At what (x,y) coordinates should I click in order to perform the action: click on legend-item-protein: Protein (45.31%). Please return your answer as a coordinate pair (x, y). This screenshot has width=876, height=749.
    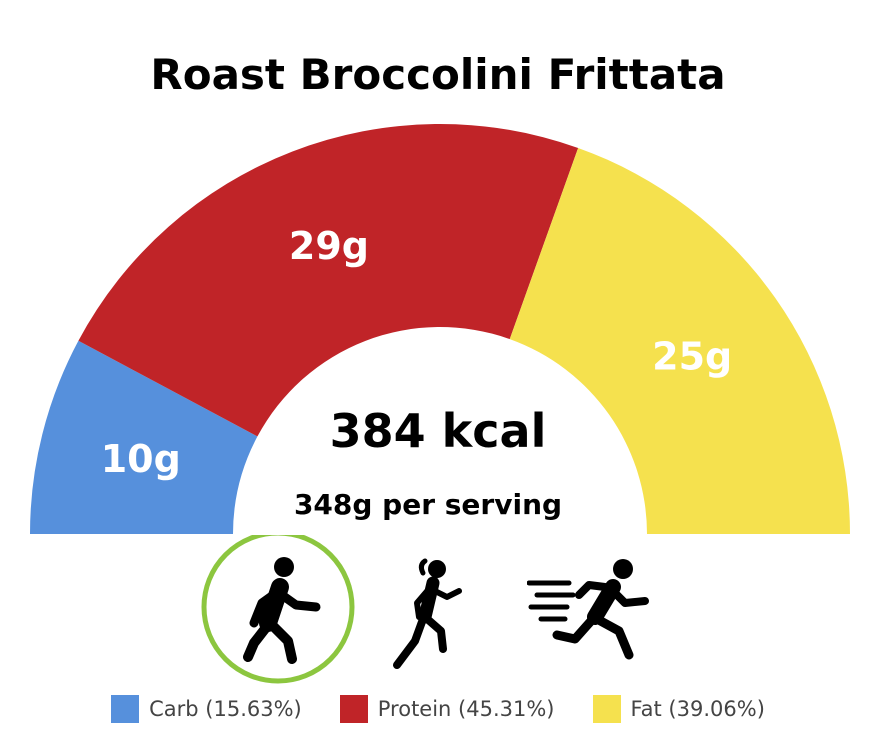
    Looking at the image, I should click on (447, 709).